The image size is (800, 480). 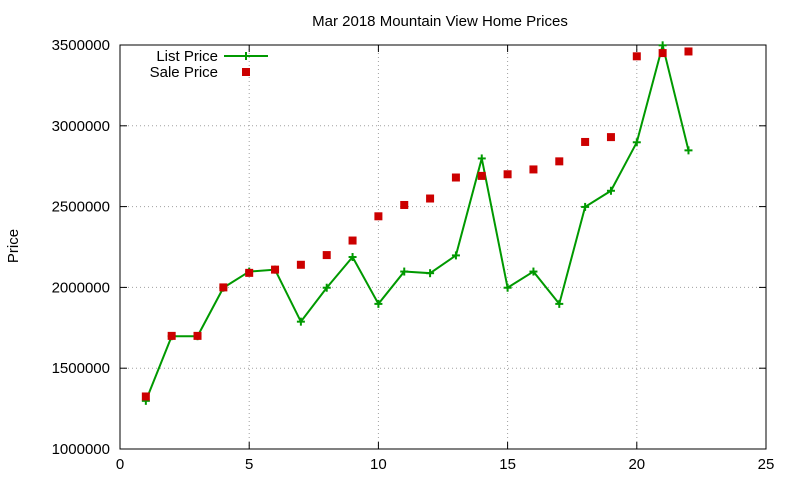 What do you see at coordinates (81, 45) in the screenshot?
I see `y-tick-label: 3500000` at bounding box center [81, 45].